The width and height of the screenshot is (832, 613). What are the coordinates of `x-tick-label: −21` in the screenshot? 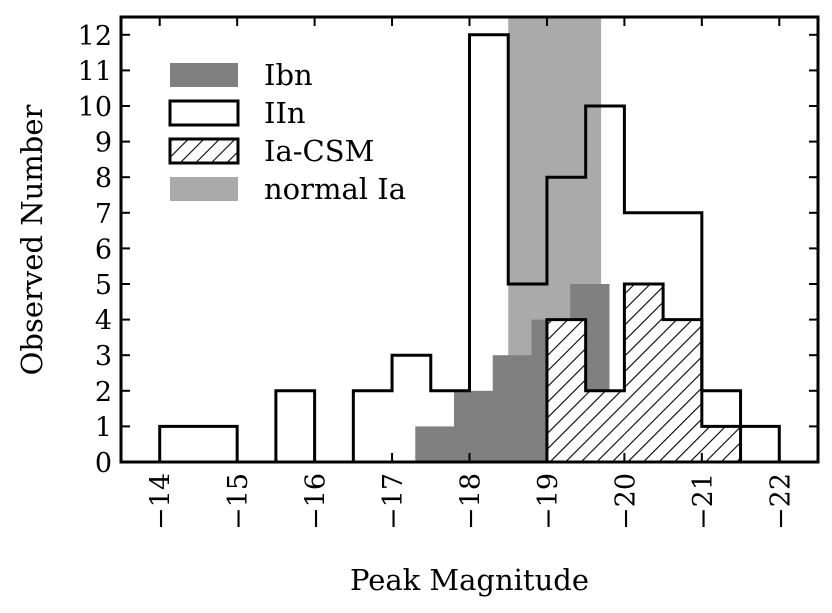 It's located at (703, 501).